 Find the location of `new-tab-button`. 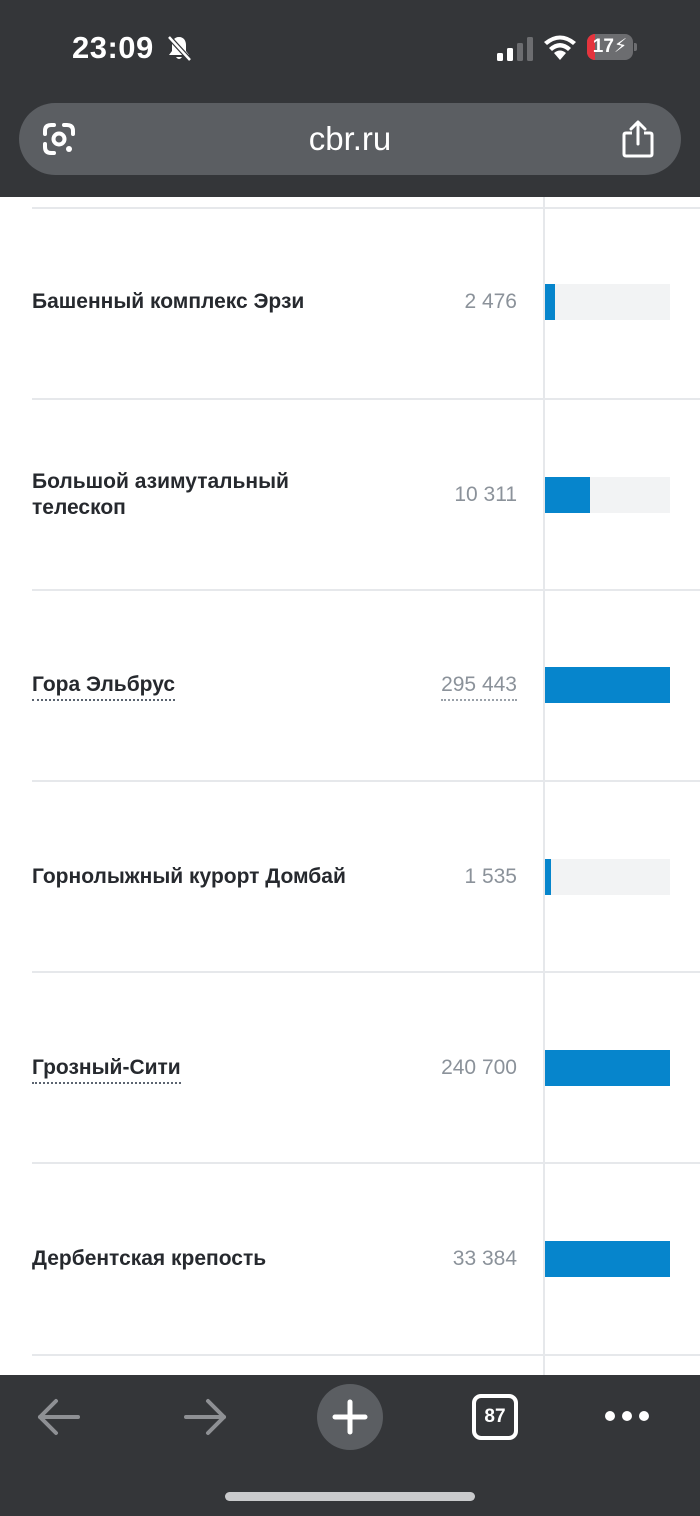

new-tab-button is located at coordinates (350, 1417).